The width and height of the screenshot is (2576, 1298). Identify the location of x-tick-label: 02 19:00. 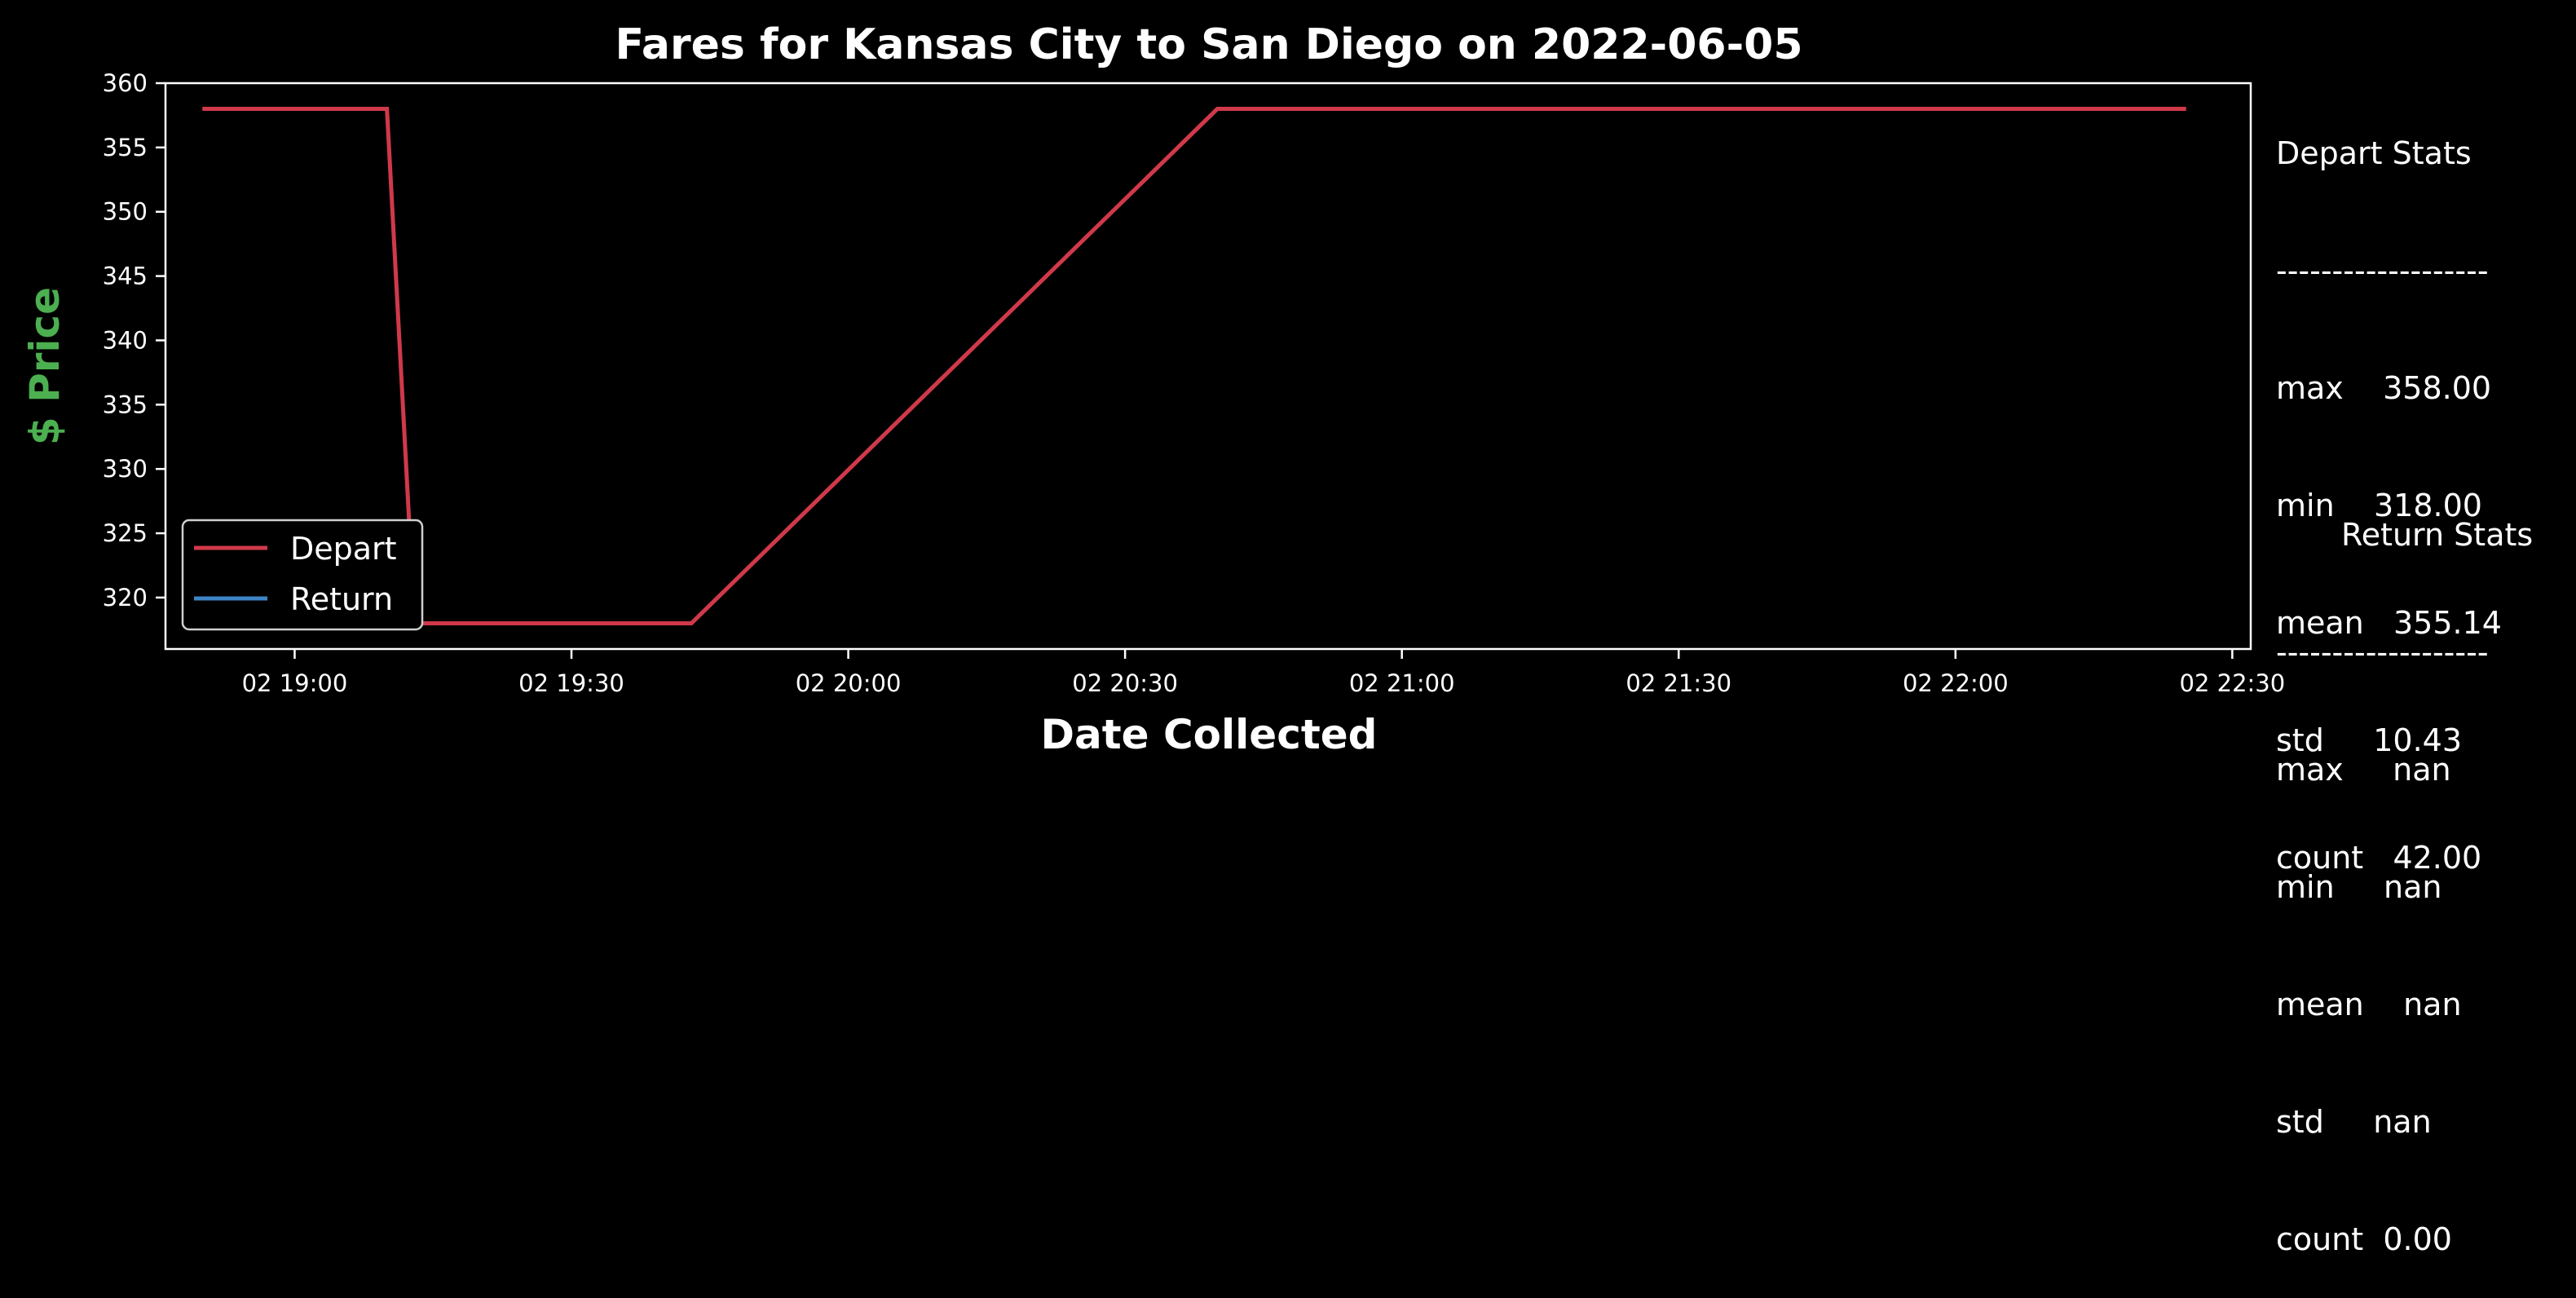
(295, 683).